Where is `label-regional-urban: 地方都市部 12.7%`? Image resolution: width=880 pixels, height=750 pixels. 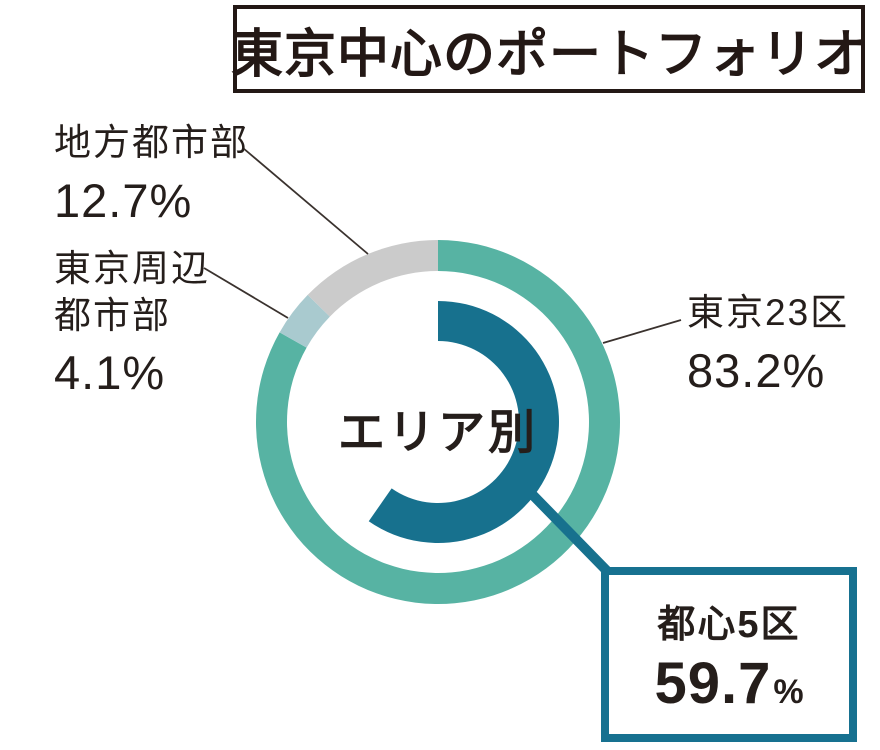
label-regional-urban: 地方都市部 12.7% is located at coordinates (151, 175).